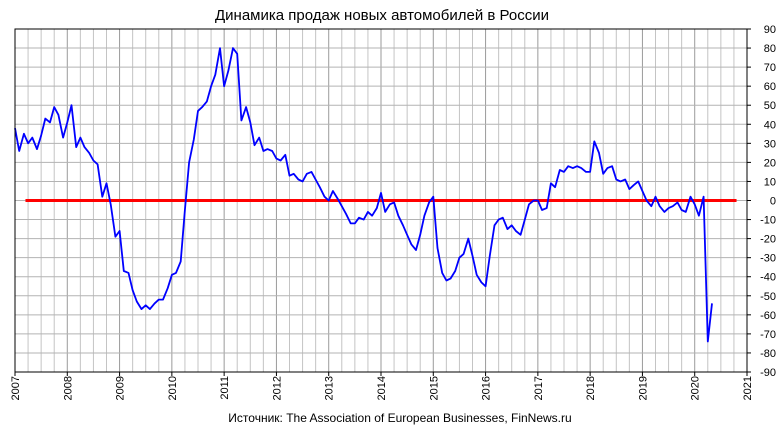 Image resolution: width=780 pixels, height=426 pixels. What do you see at coordinates (770, 106) in the screenshot?
I see `y-tick-label: 50` at bounding box center [770, 106].